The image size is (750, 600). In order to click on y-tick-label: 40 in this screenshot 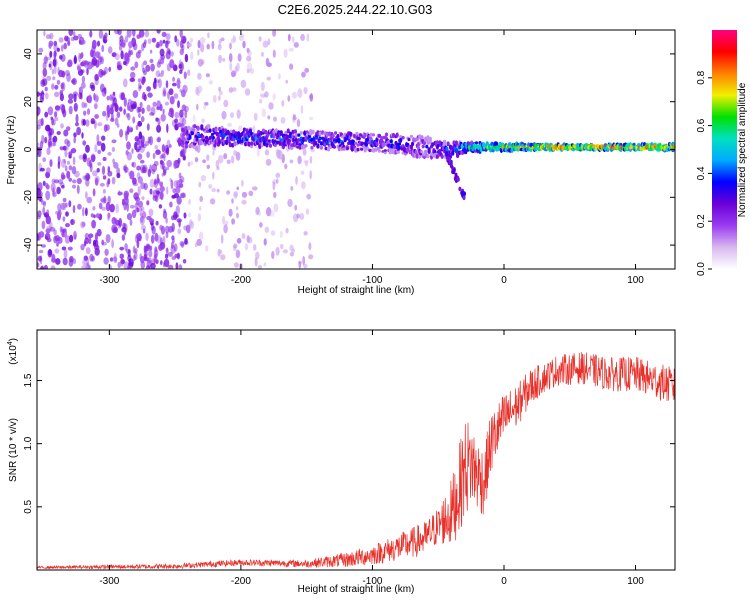, I will do `click(28, 54)`.